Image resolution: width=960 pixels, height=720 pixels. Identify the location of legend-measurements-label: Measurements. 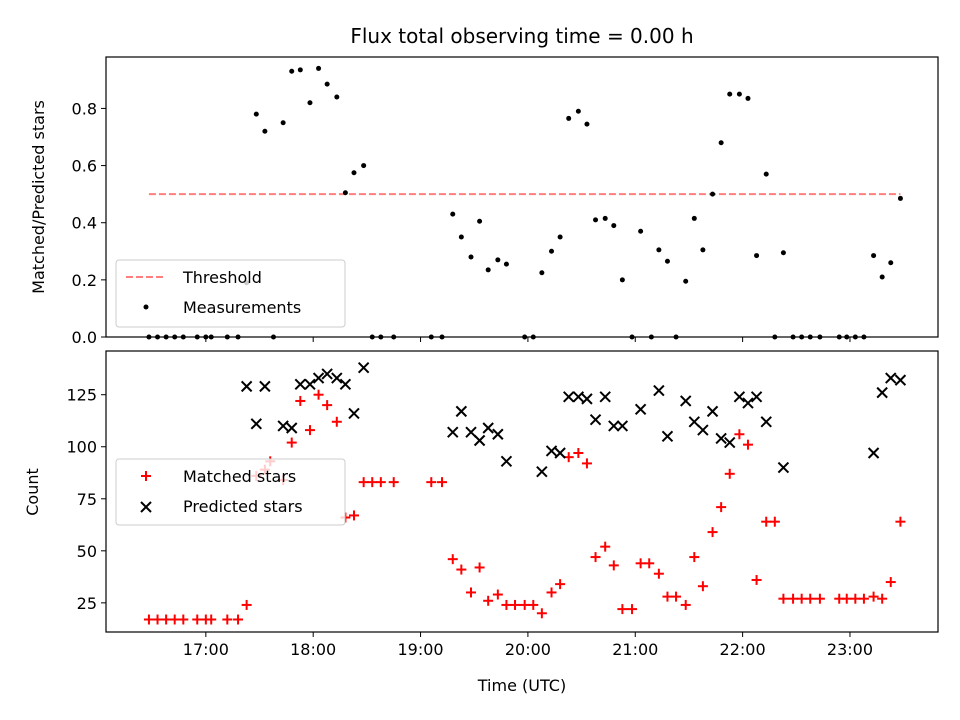
(242, 307).